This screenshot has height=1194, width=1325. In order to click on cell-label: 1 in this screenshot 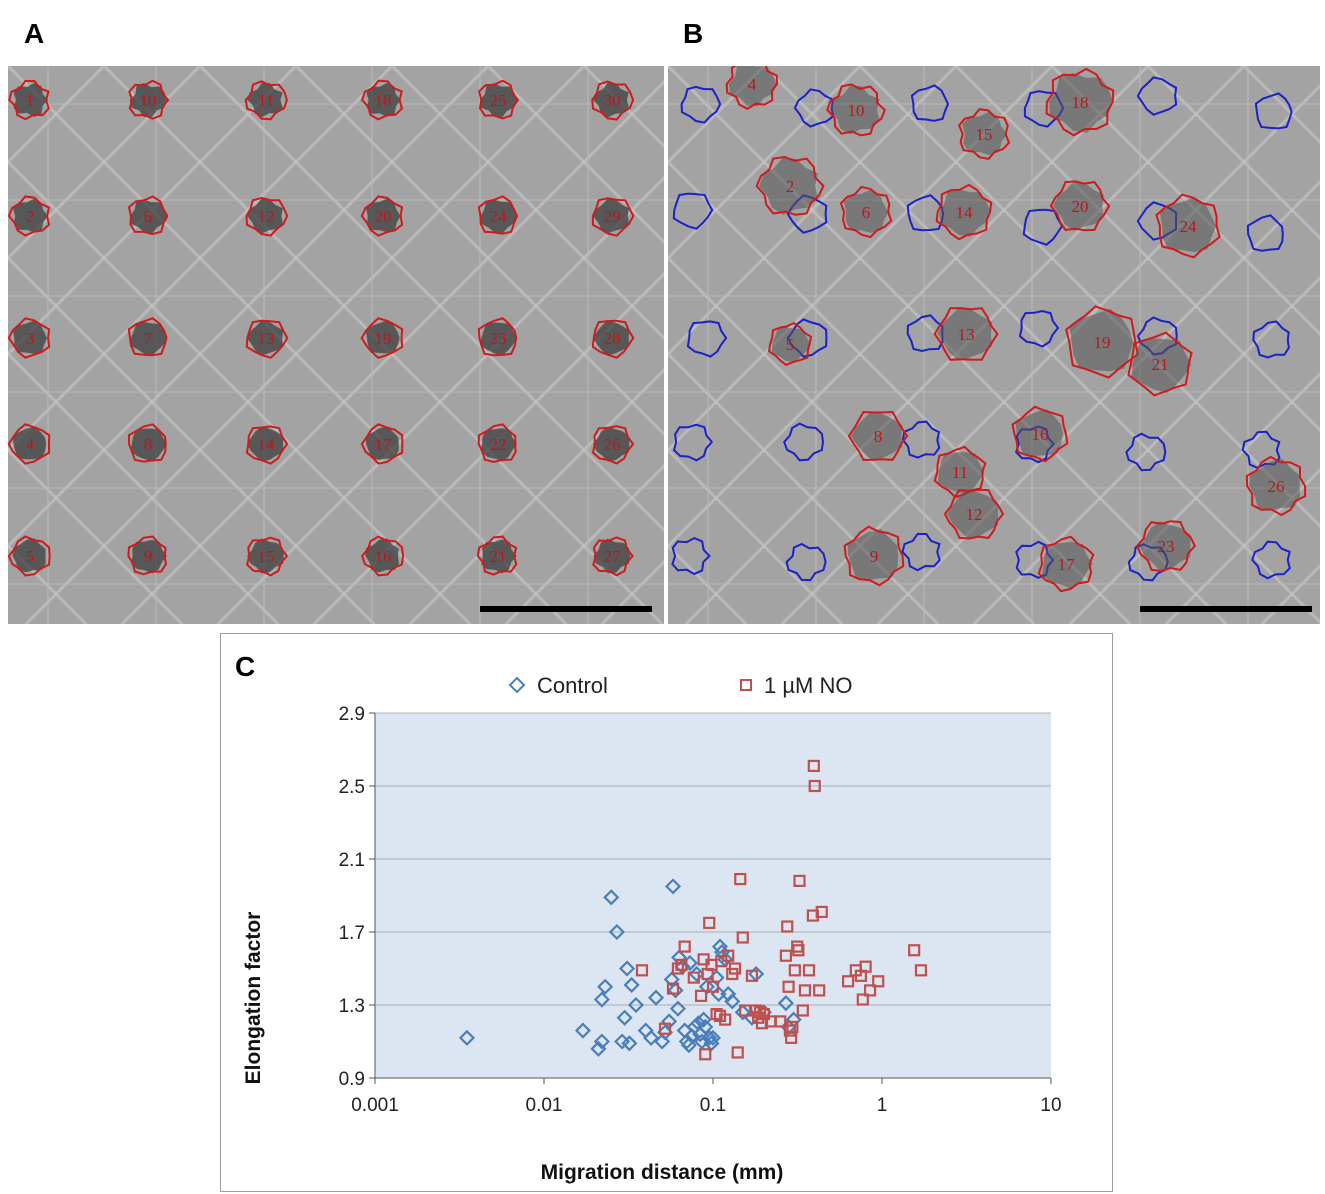, I will do `click(30, 100)`.